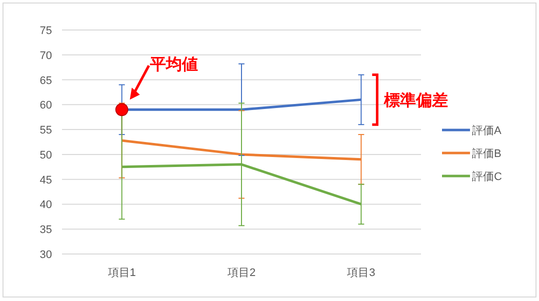  I want to click on x-tick-label: 項目3, so click(361, 273).